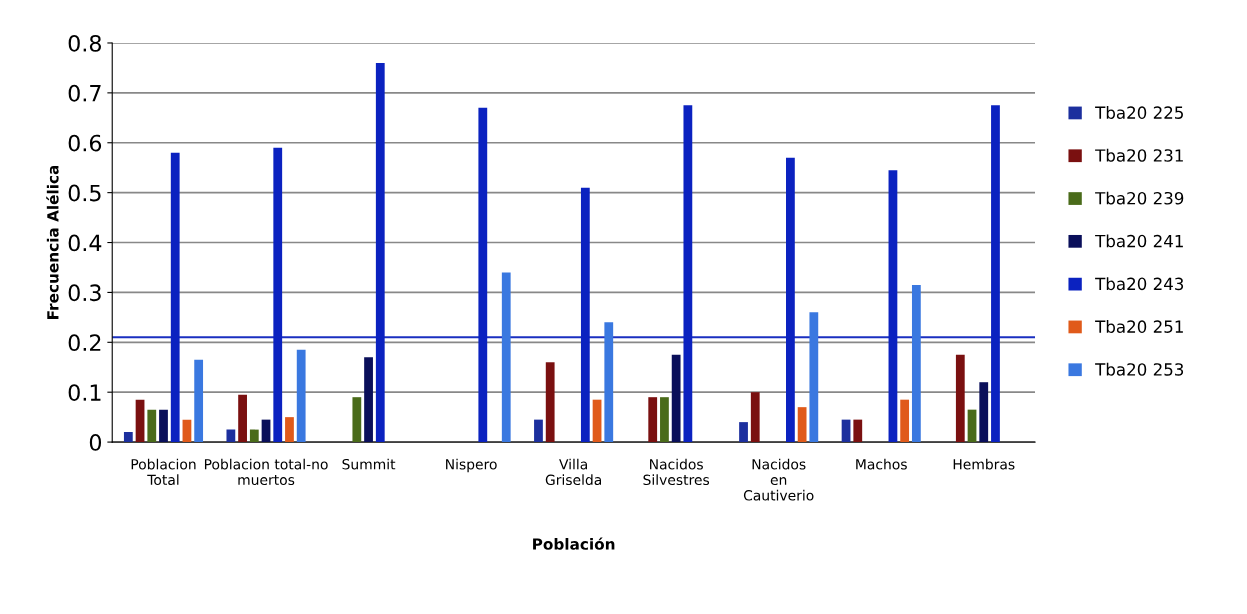  Describe the element at coordinates (1139, 326) in the screenshot. I see `legend-label: Tba20 251` at that location.